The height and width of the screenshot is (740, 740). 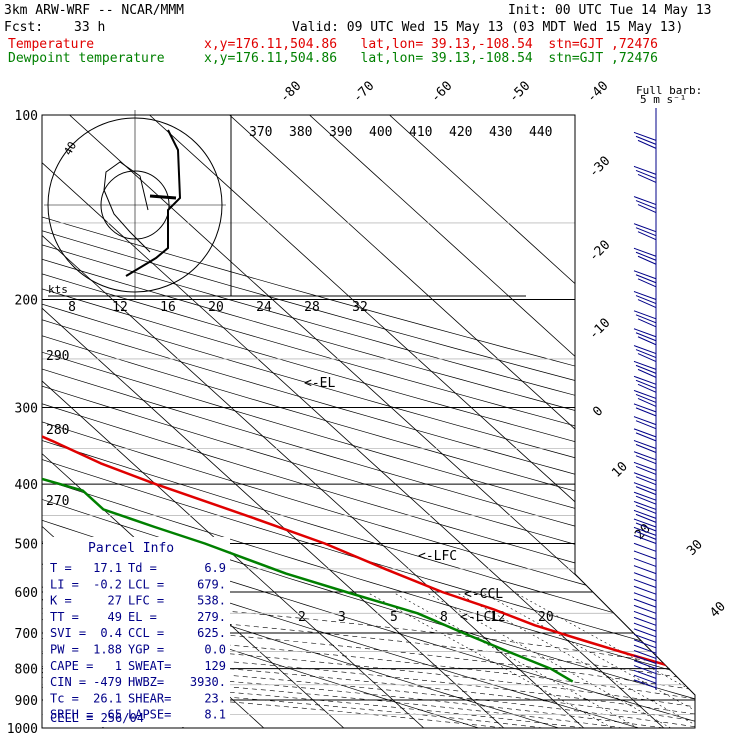 I want to click on parcel-key: SREH =, so click(x=71, y=715).